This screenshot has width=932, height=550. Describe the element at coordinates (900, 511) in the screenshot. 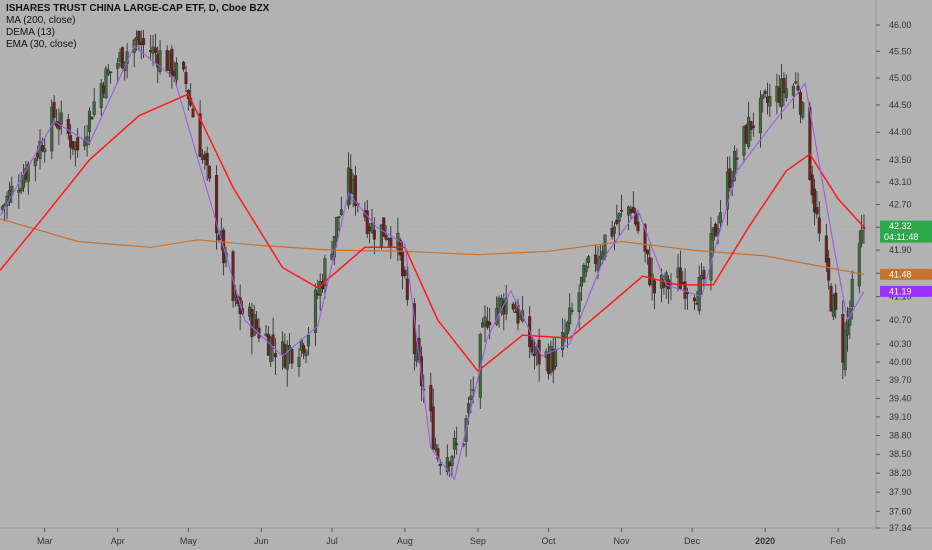

I see `y-tick-label: 37.60` at that location.